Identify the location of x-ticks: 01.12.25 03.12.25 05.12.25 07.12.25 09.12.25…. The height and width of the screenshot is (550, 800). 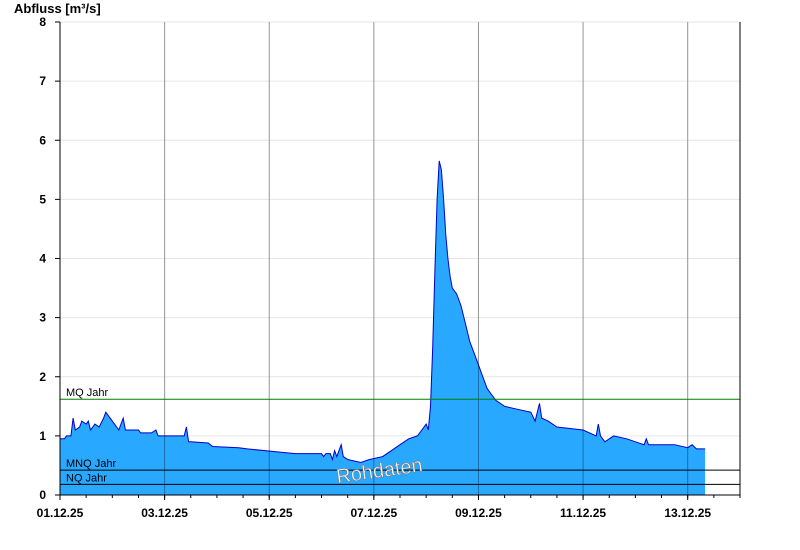
(389, 507).